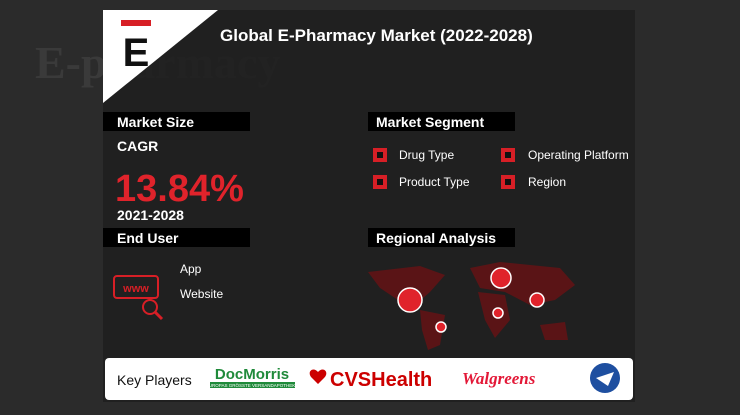  What do you see at coordinates (605, 379) in the screenshot?
I see `player-logo-mark` at bounding box center [605, 379].